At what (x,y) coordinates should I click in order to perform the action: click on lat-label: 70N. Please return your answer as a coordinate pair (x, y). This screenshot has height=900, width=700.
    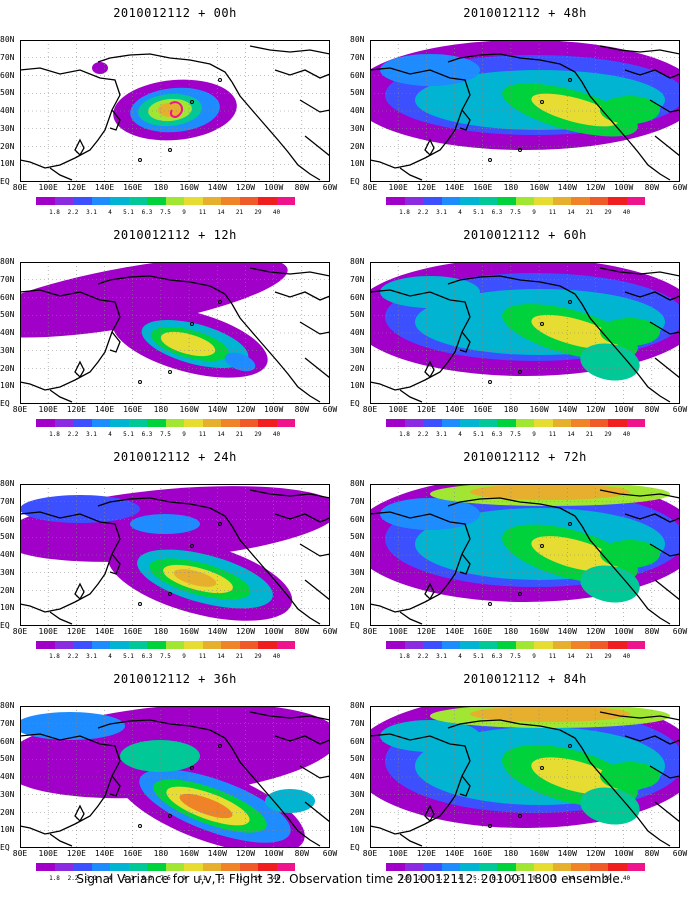
    Looking at the image, I should click on (357, 279).